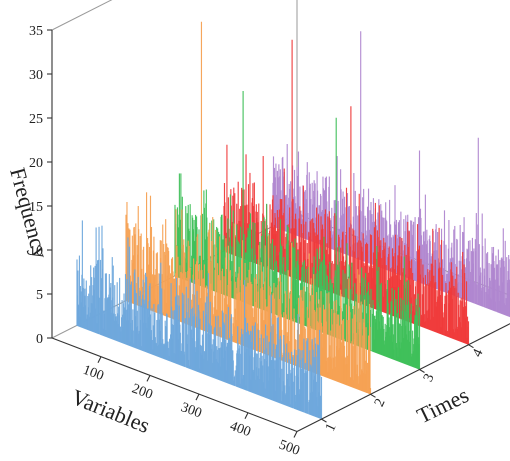  What do you see at coordinates (191, 410) in the screenshot?
I see `x-tick-label: 300` at bounding box center [191, 410].